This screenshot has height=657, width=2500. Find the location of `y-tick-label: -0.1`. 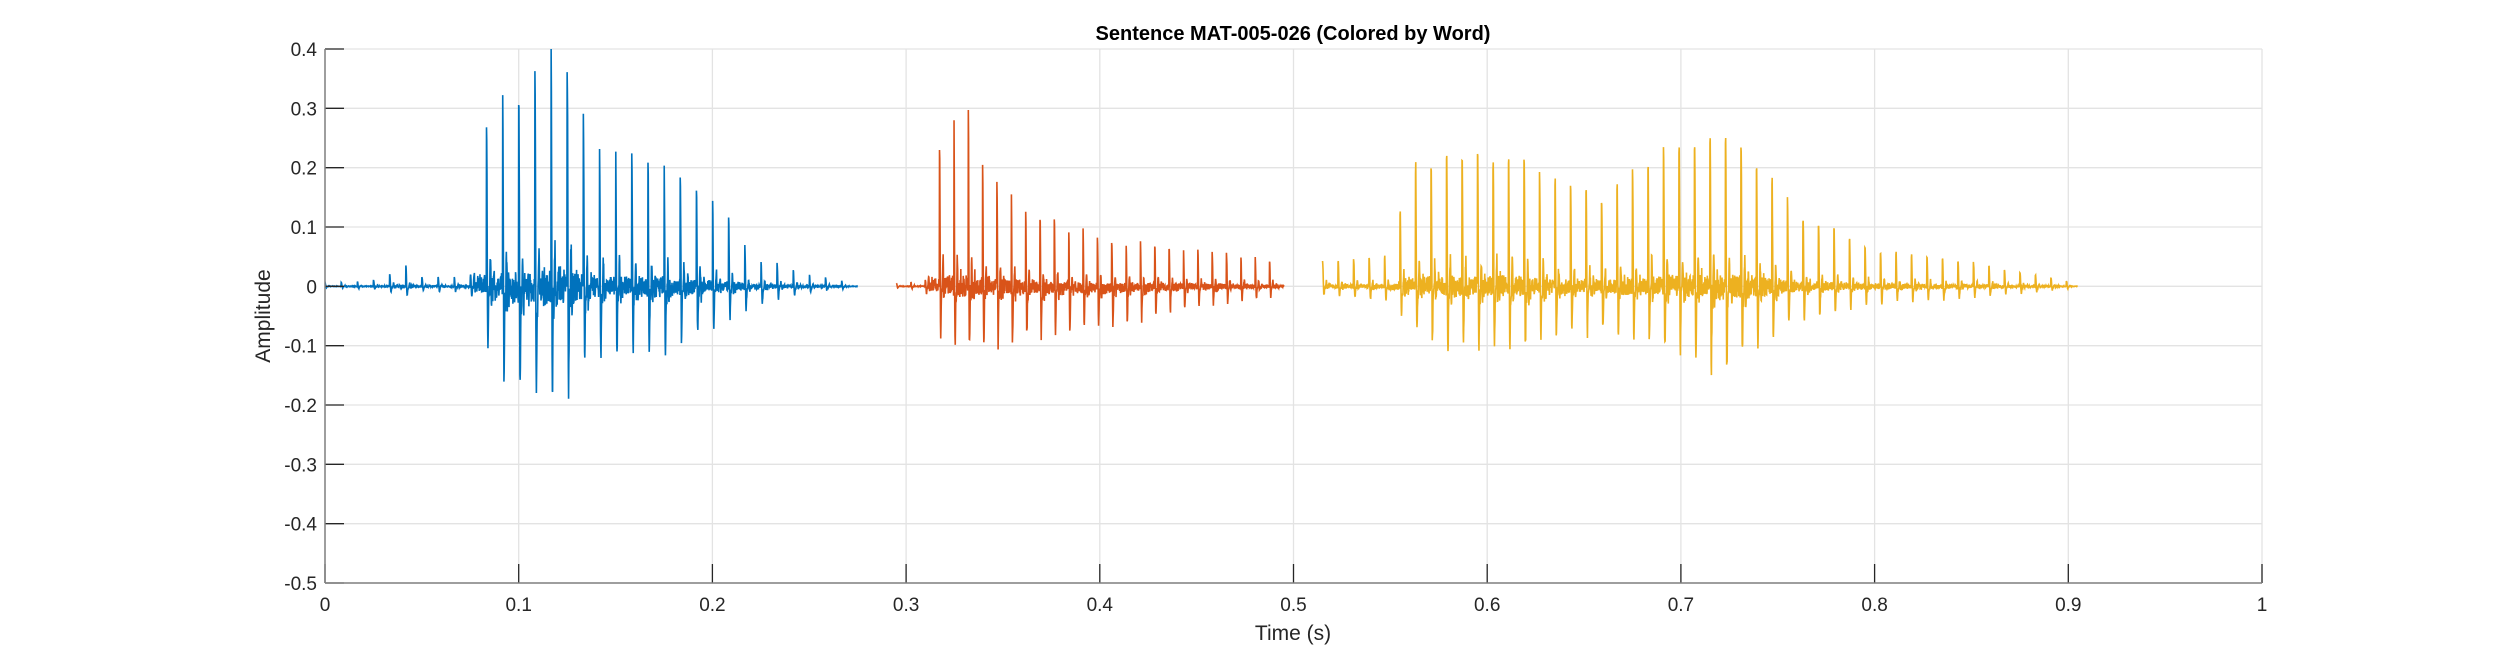

y-tick-label: -0.1 is located at coordinates (300, 347).